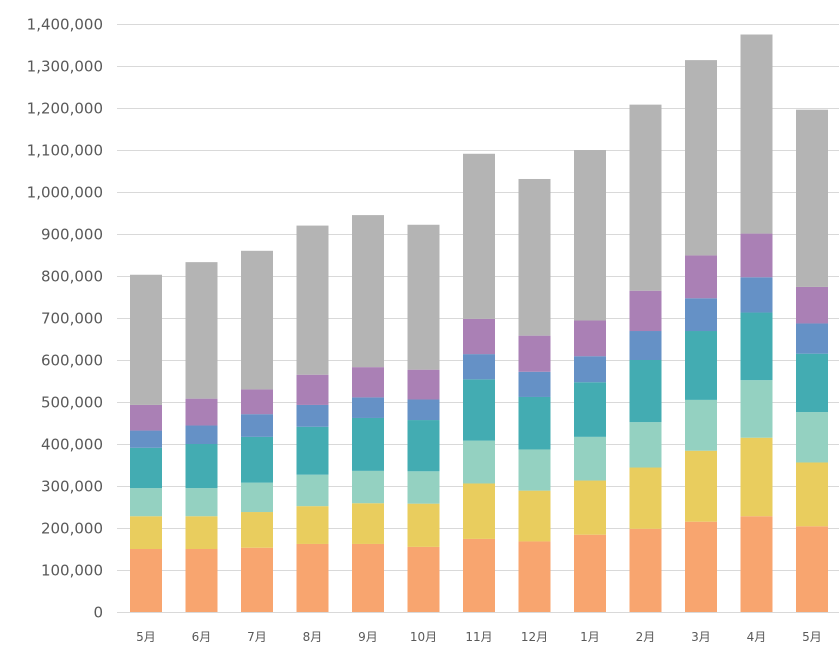 This screenshot has height=645, width=839. What do you see at coordinates (646, 637) in the screenshot?
I see `x-tick-label: 2月` at bounding box center [646, 637].